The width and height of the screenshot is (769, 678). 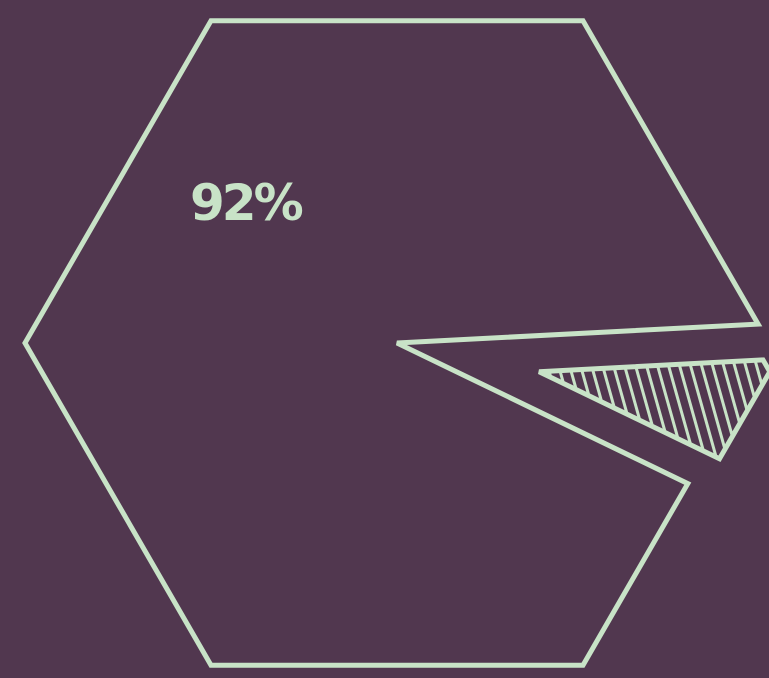 What do you see at coordinates (247, 203) in the screenshot?
I see `slice-major-label: 92%` at bounding box center [247, 203].